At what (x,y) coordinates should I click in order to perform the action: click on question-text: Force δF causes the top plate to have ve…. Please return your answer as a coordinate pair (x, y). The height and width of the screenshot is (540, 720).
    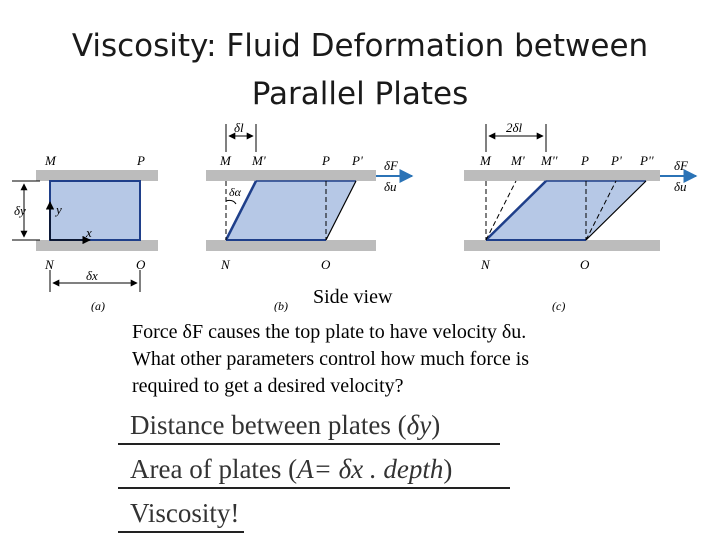
    Looking at the image, I should click on (382, 359).